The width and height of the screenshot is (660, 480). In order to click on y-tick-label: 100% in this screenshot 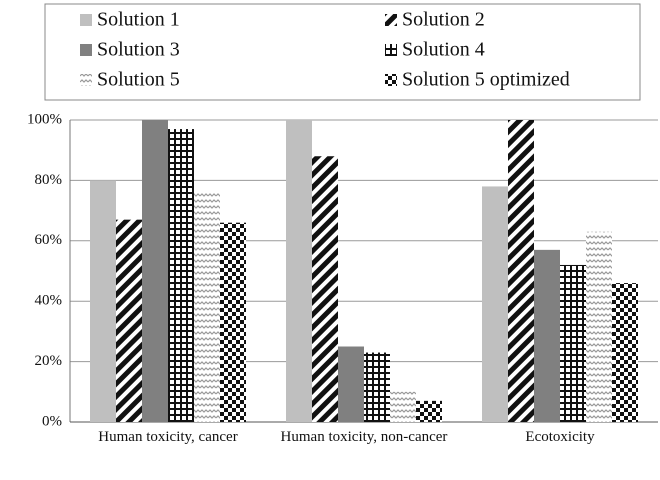, I will do `click(44, 119)`.